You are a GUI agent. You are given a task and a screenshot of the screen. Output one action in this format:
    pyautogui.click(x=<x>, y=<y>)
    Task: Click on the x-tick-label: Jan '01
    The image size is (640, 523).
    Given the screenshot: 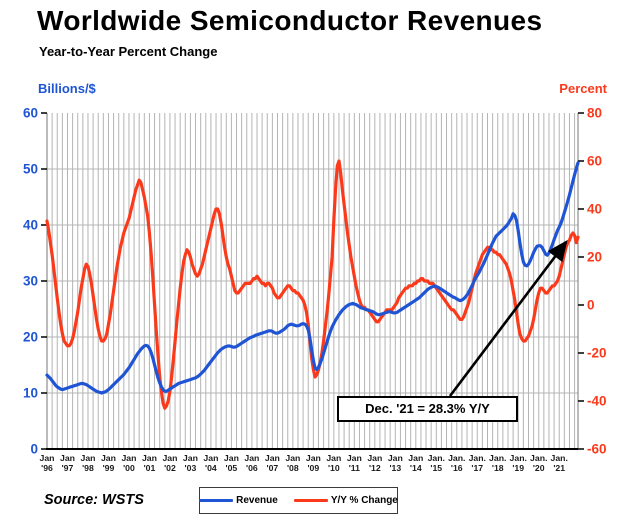 What is the action you would take?
    pyautogui.click(x=149, y=463)
    